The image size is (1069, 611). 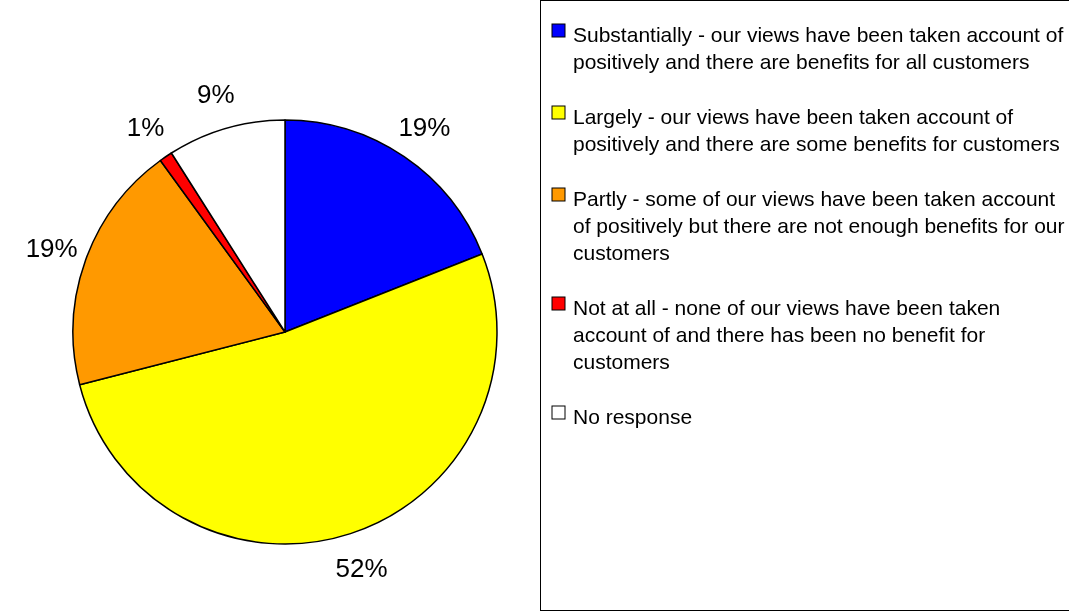 I want to click on legend-label: Partly - some of our views have been taken account of positively but there are not enough benefits for our customers, so click(x=819, y=225).